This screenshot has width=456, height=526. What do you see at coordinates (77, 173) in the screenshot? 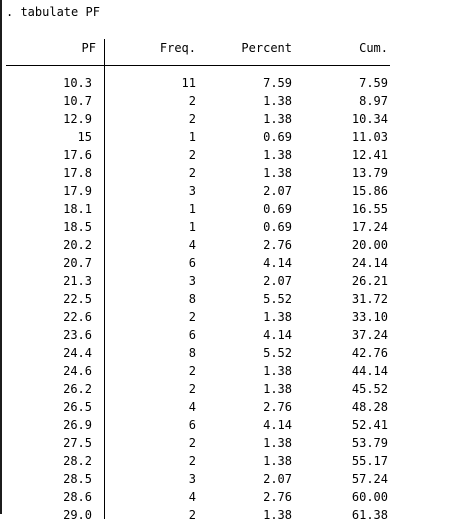
I see `pf-cell: 17.8` at bounding box center [77, 173].